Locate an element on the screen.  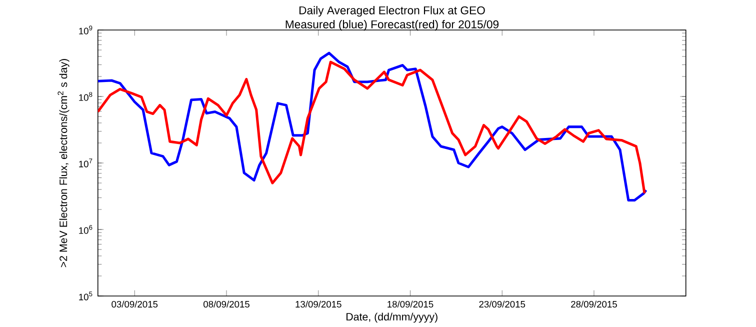
x-tick-label: 18/09/2015 is located at coordinates (411, 304).